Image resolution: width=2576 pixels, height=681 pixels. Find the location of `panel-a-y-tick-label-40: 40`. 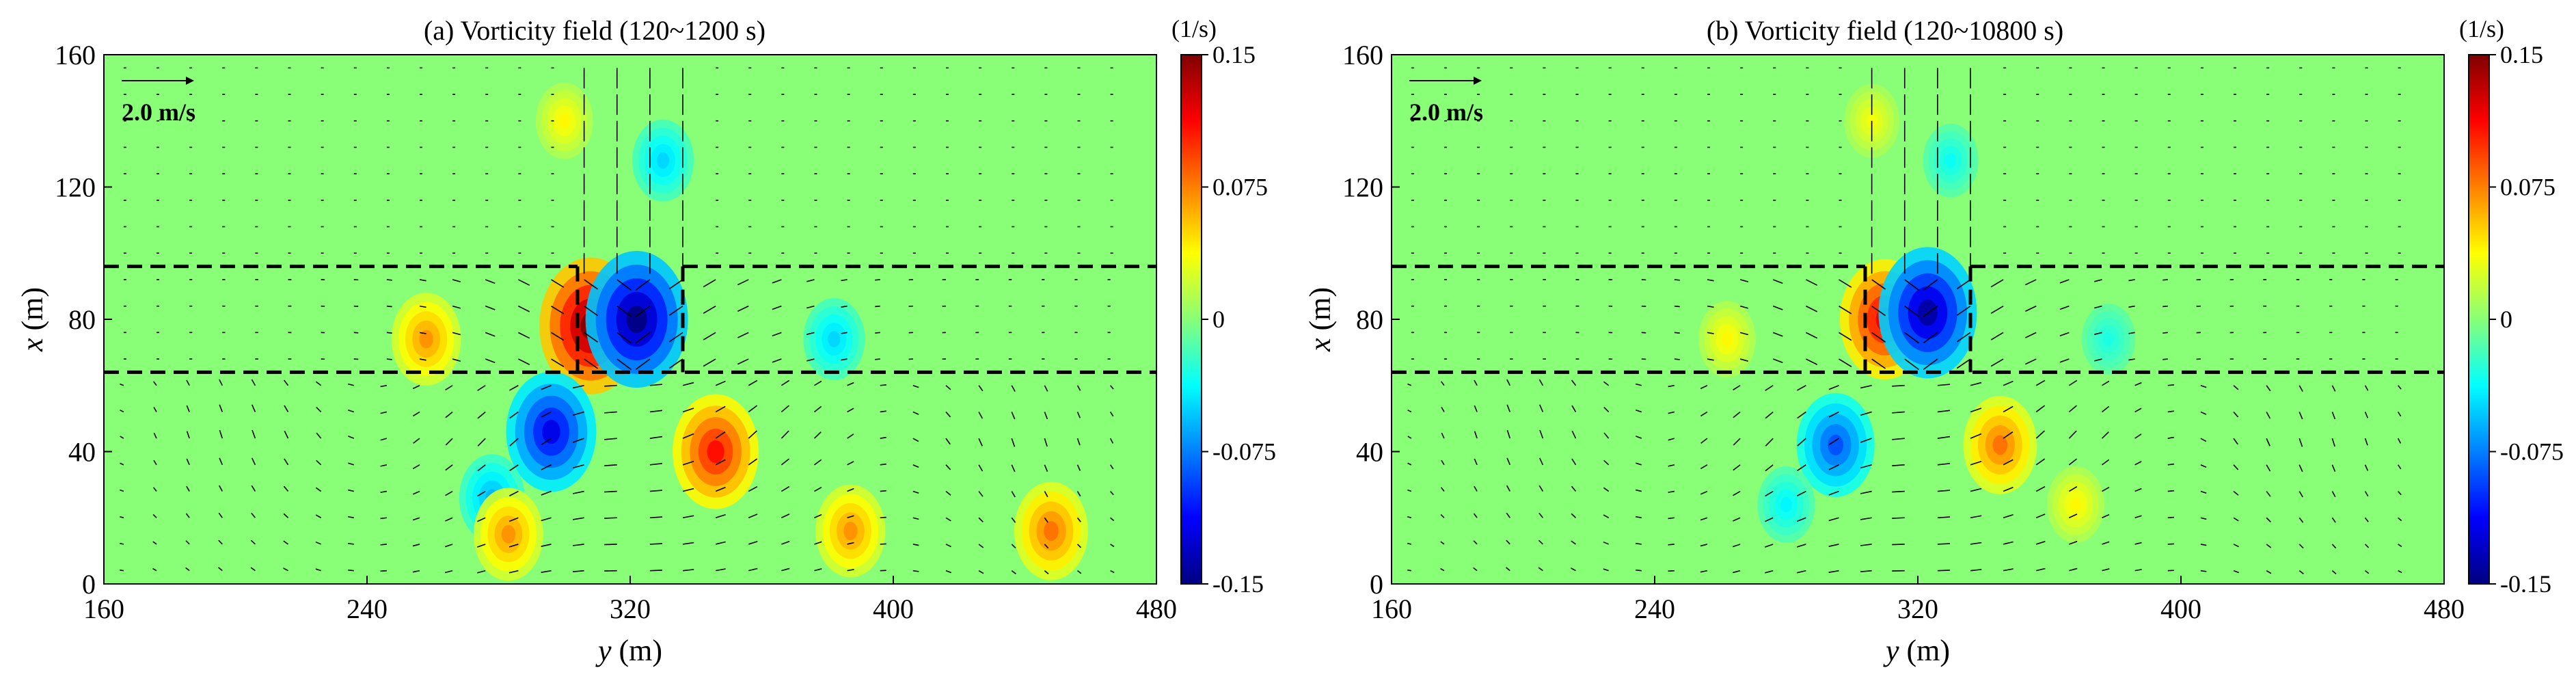

panel-a-y-tick-label-40: 40 is located at coordinates (82, 452).